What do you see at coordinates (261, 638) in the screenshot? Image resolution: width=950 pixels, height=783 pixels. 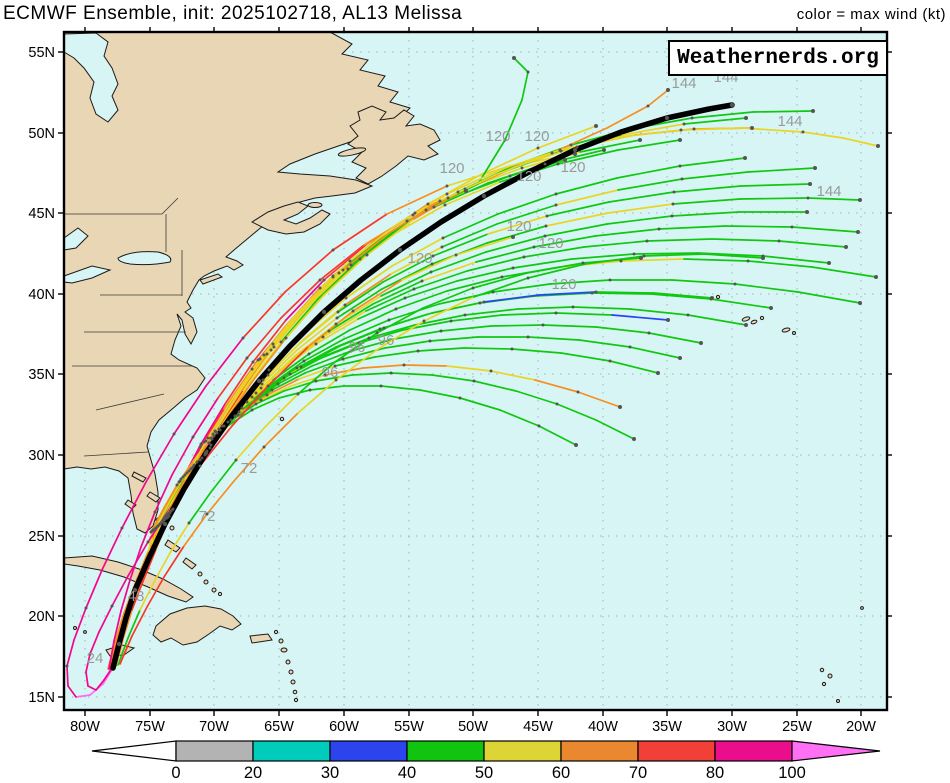 I see `land-puerto-rico` at bounding box center [261, 638].